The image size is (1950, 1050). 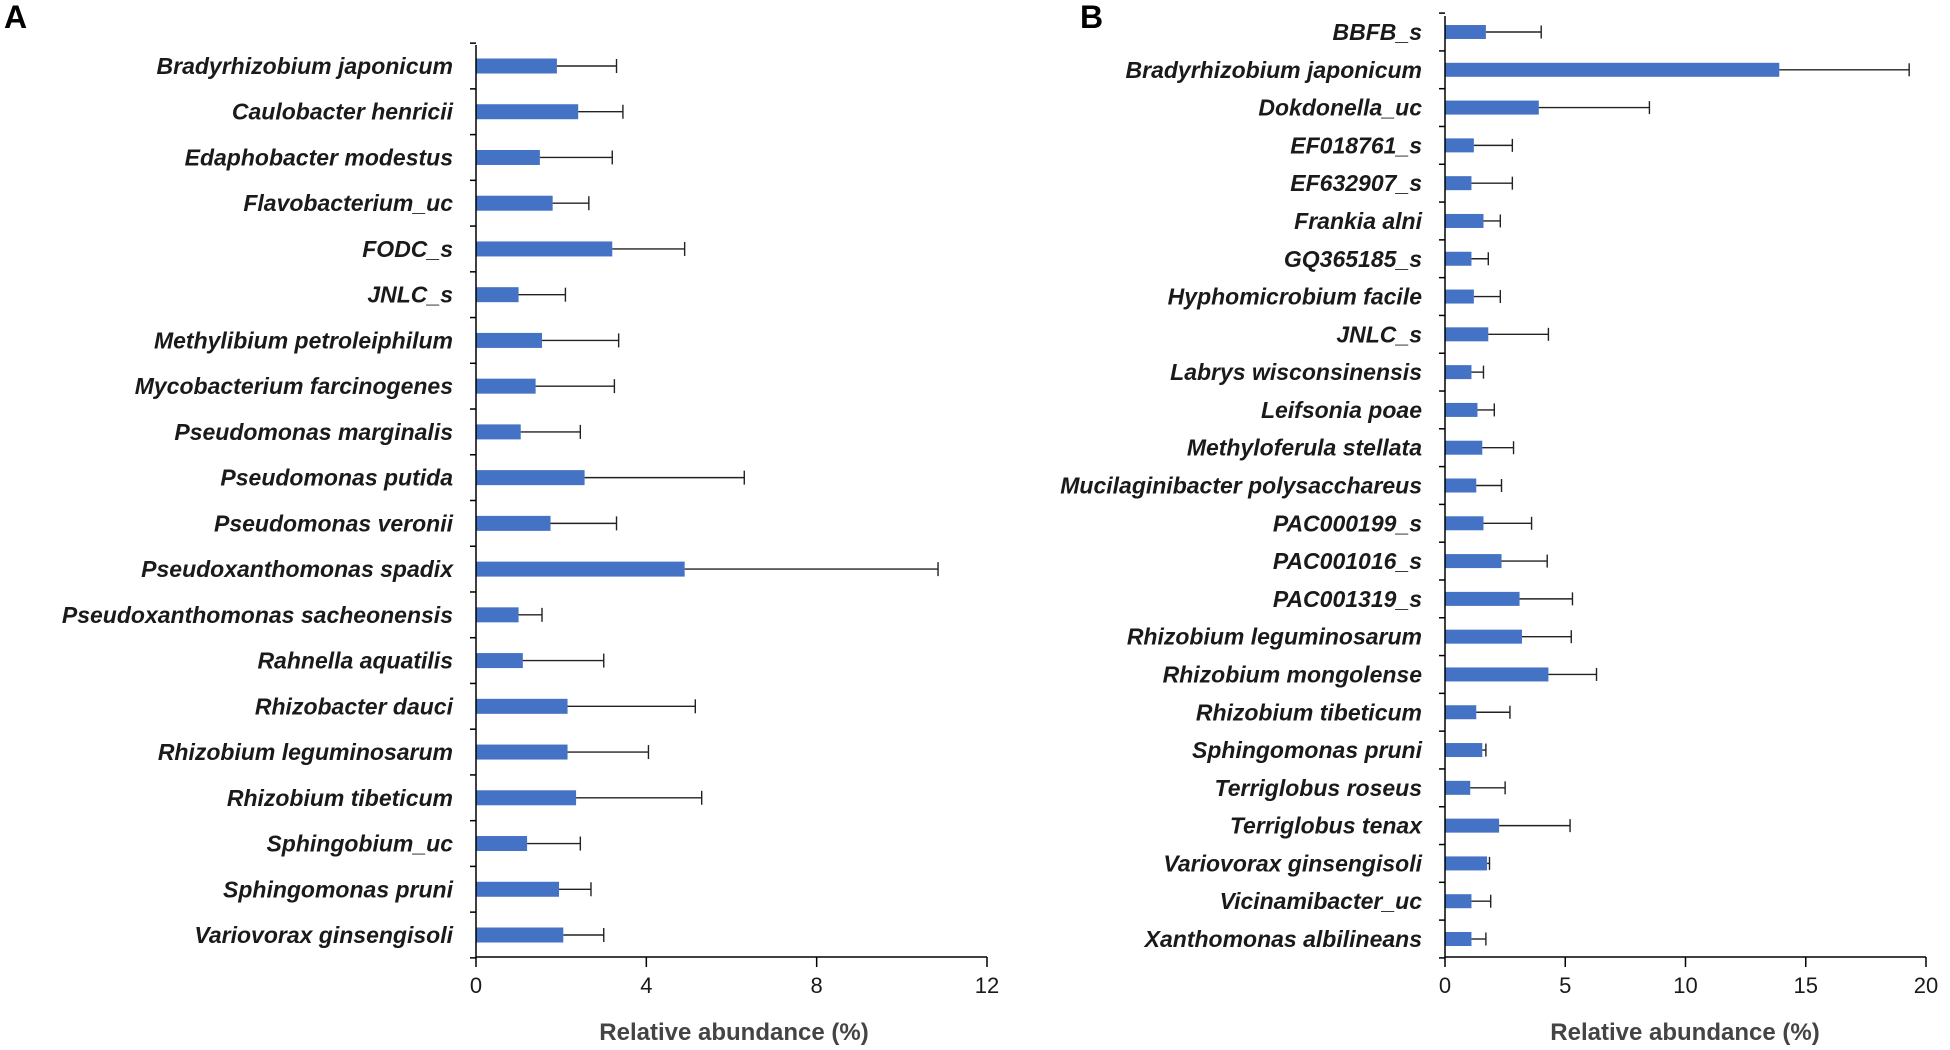 I want to click on cat-label-b-methyloferula-stellata: Methyloferula stellata, so click(x=1304, y=448).